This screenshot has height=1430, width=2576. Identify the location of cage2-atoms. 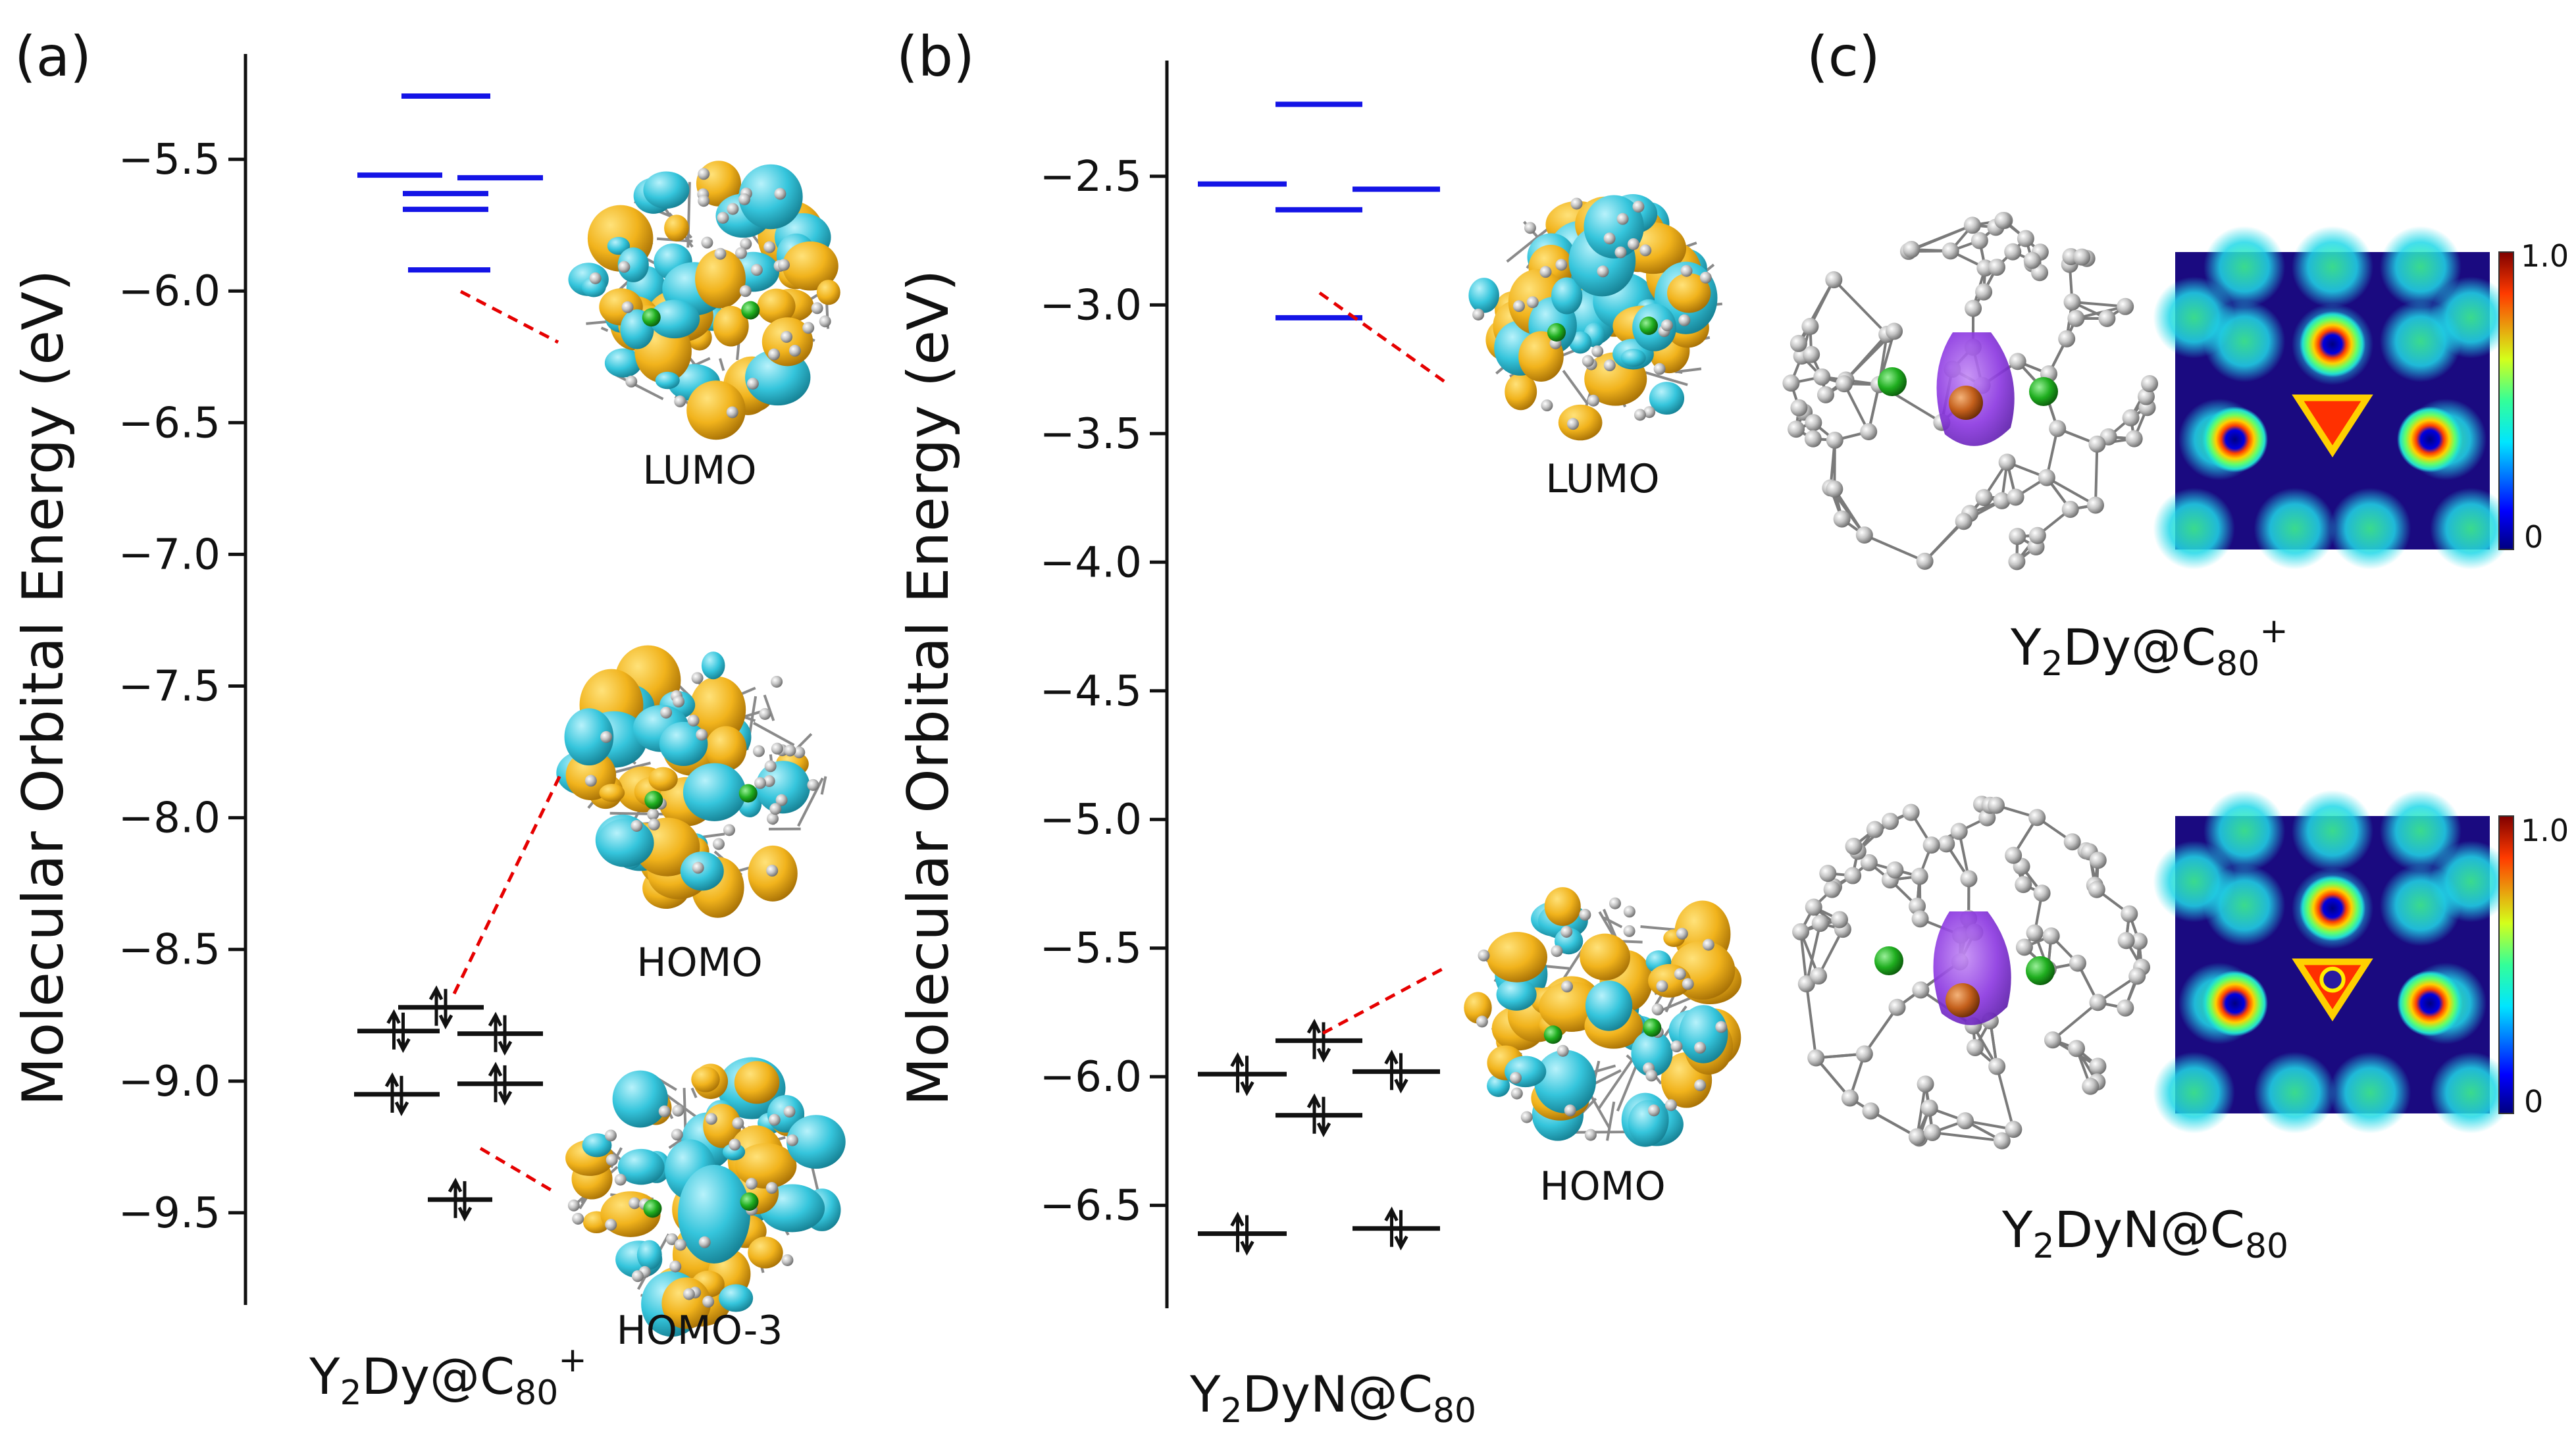
(1971, 973).